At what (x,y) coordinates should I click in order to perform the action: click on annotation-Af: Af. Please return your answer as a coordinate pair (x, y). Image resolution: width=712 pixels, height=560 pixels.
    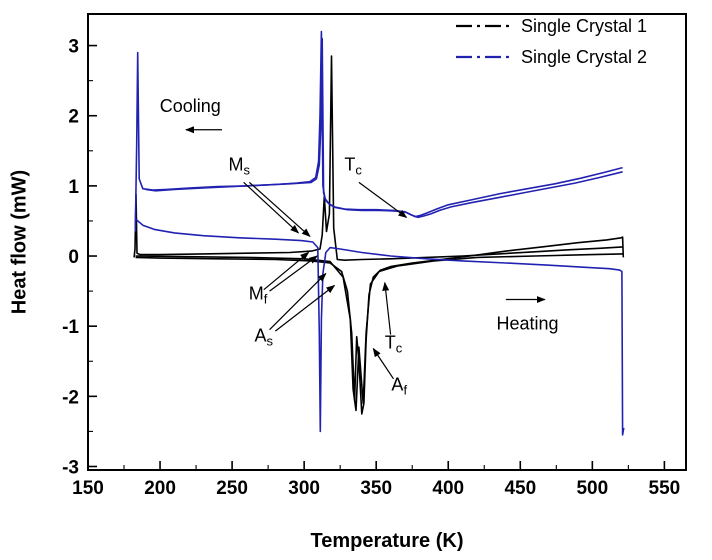
    Looking at the image, I should click on (399, 386).